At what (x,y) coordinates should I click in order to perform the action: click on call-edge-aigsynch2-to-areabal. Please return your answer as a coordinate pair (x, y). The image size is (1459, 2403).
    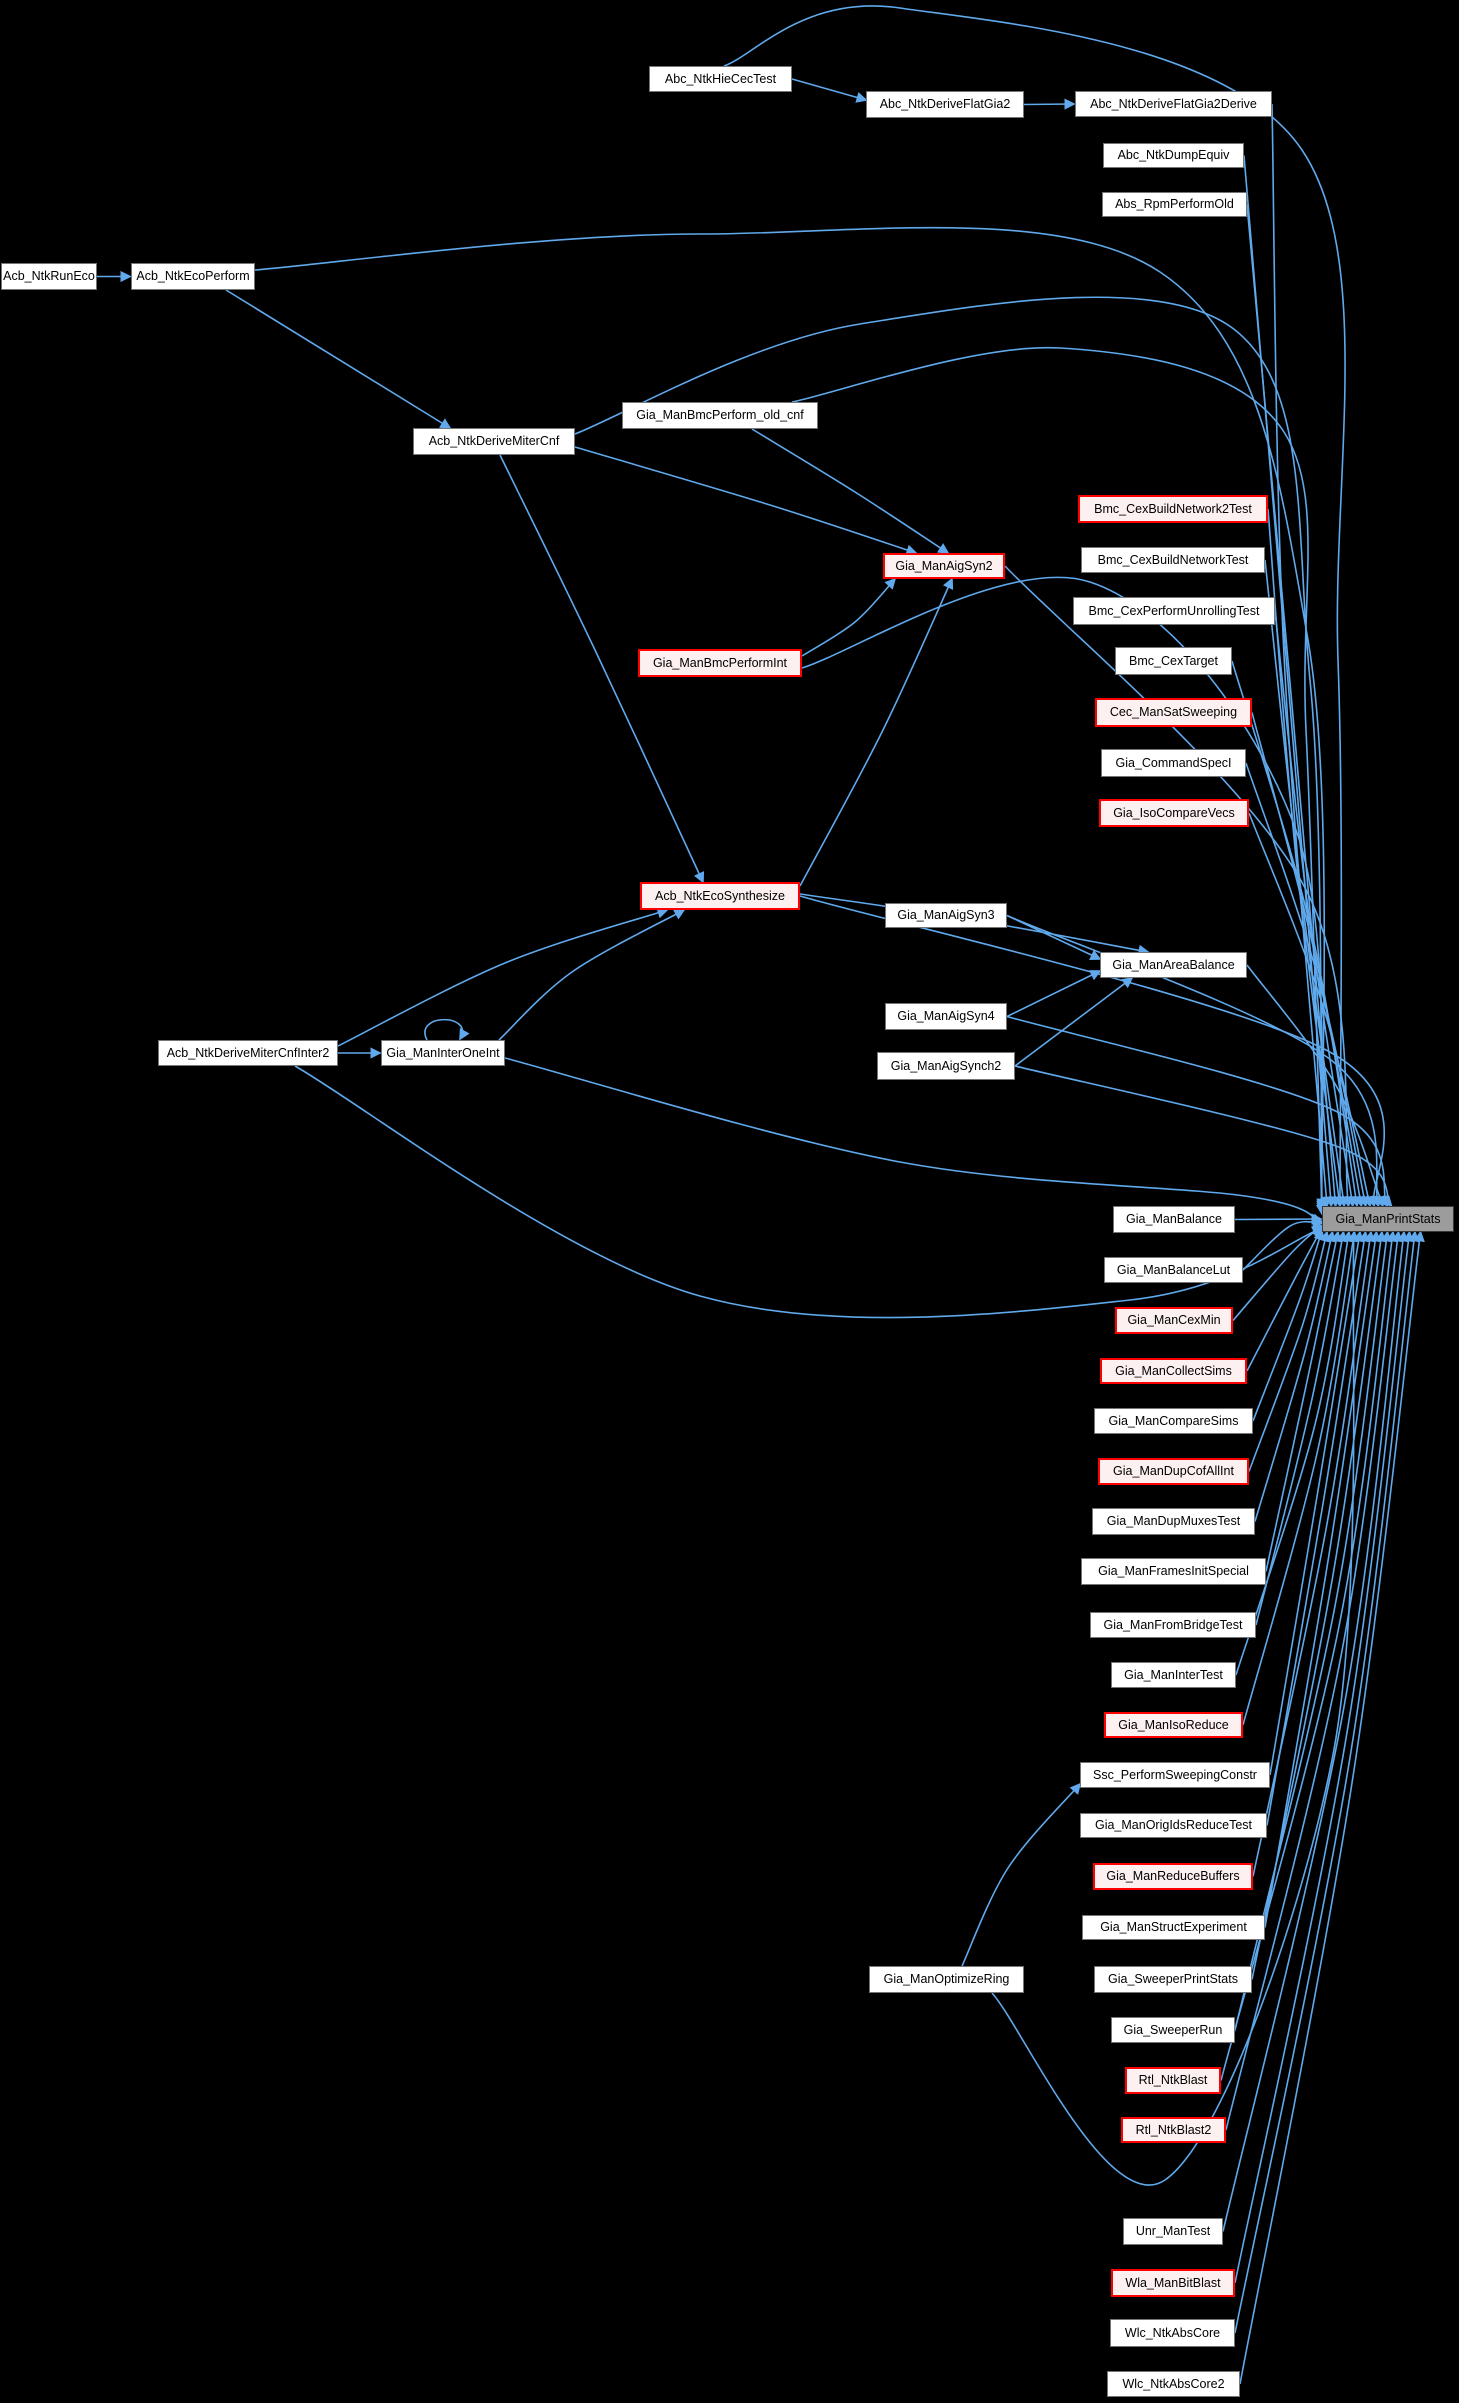
    Looking at the image, I should click on (1074, 1021).